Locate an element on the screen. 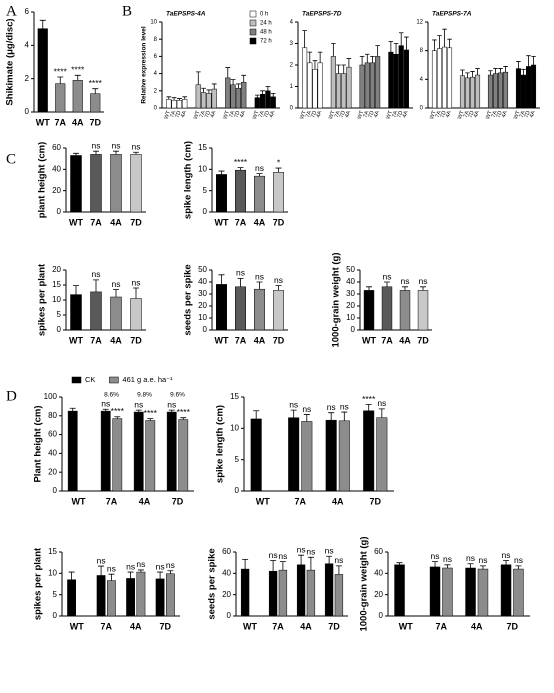 The width and height of the screenshot is (554, 693). y-axis-label: seeds per spike is located at coordinates (212, 583).